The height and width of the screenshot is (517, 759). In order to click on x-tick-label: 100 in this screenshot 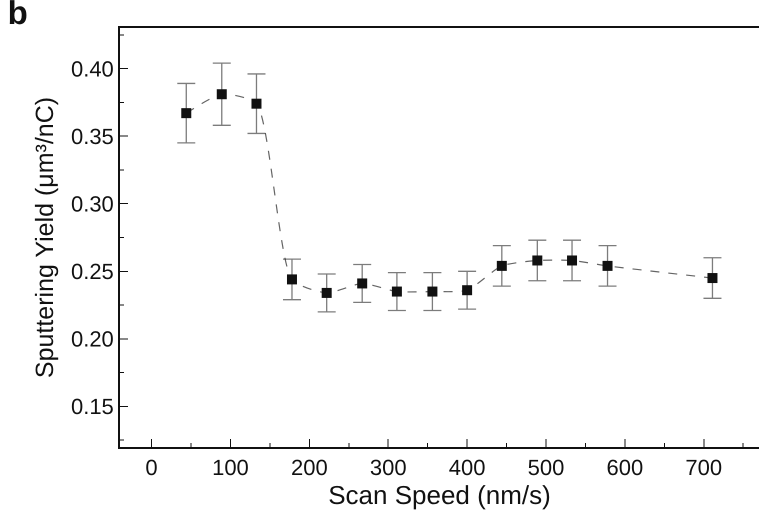, I will do `click(230, 467)`.